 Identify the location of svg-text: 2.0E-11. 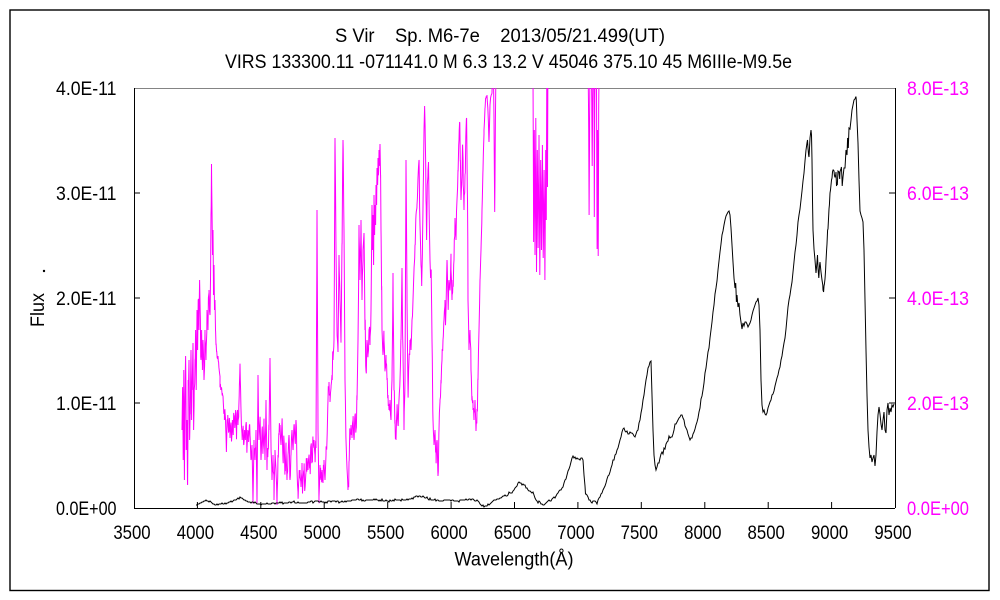
(86, 299).